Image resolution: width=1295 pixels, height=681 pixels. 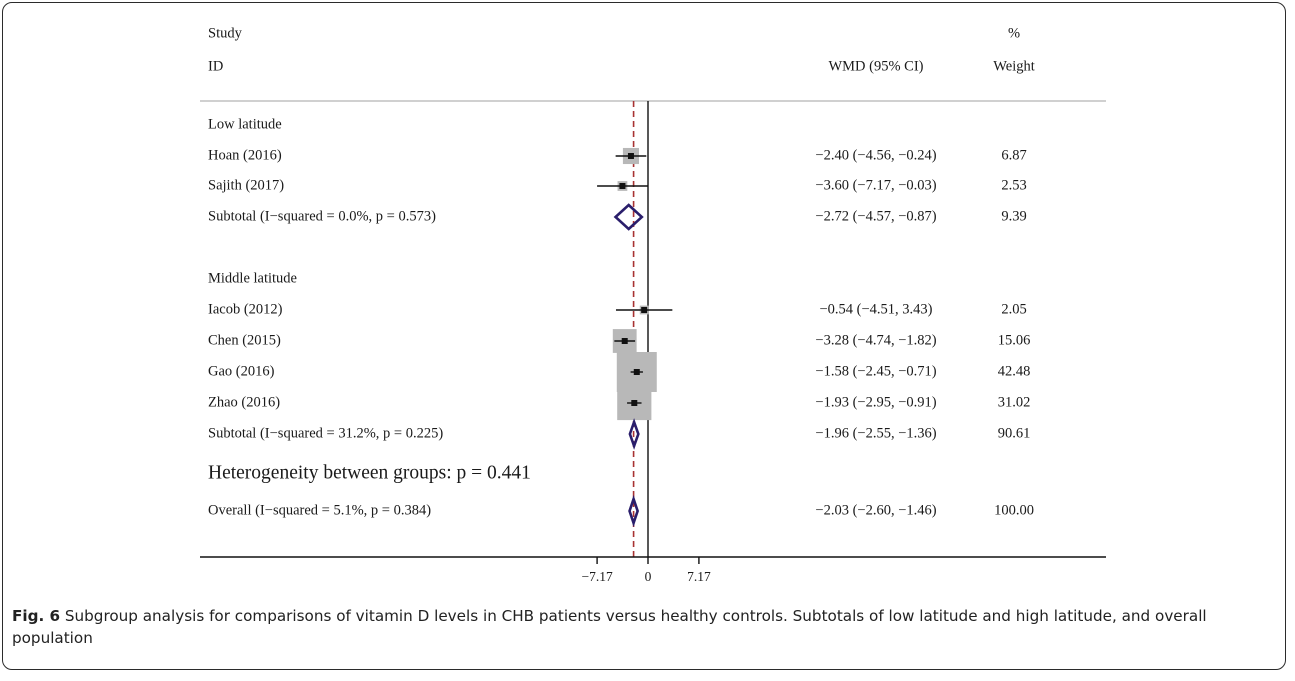 What do you see at coordinates (875, 185) in the screenshot?
I see `ci-value: −3.60 (−7.17, −0.03)` at bounding box center [875, 185].